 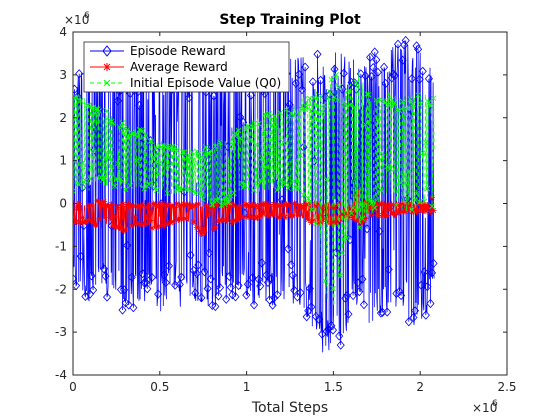 I want to click on y-multiplier-base: ×10, so click(x=76, y=20).